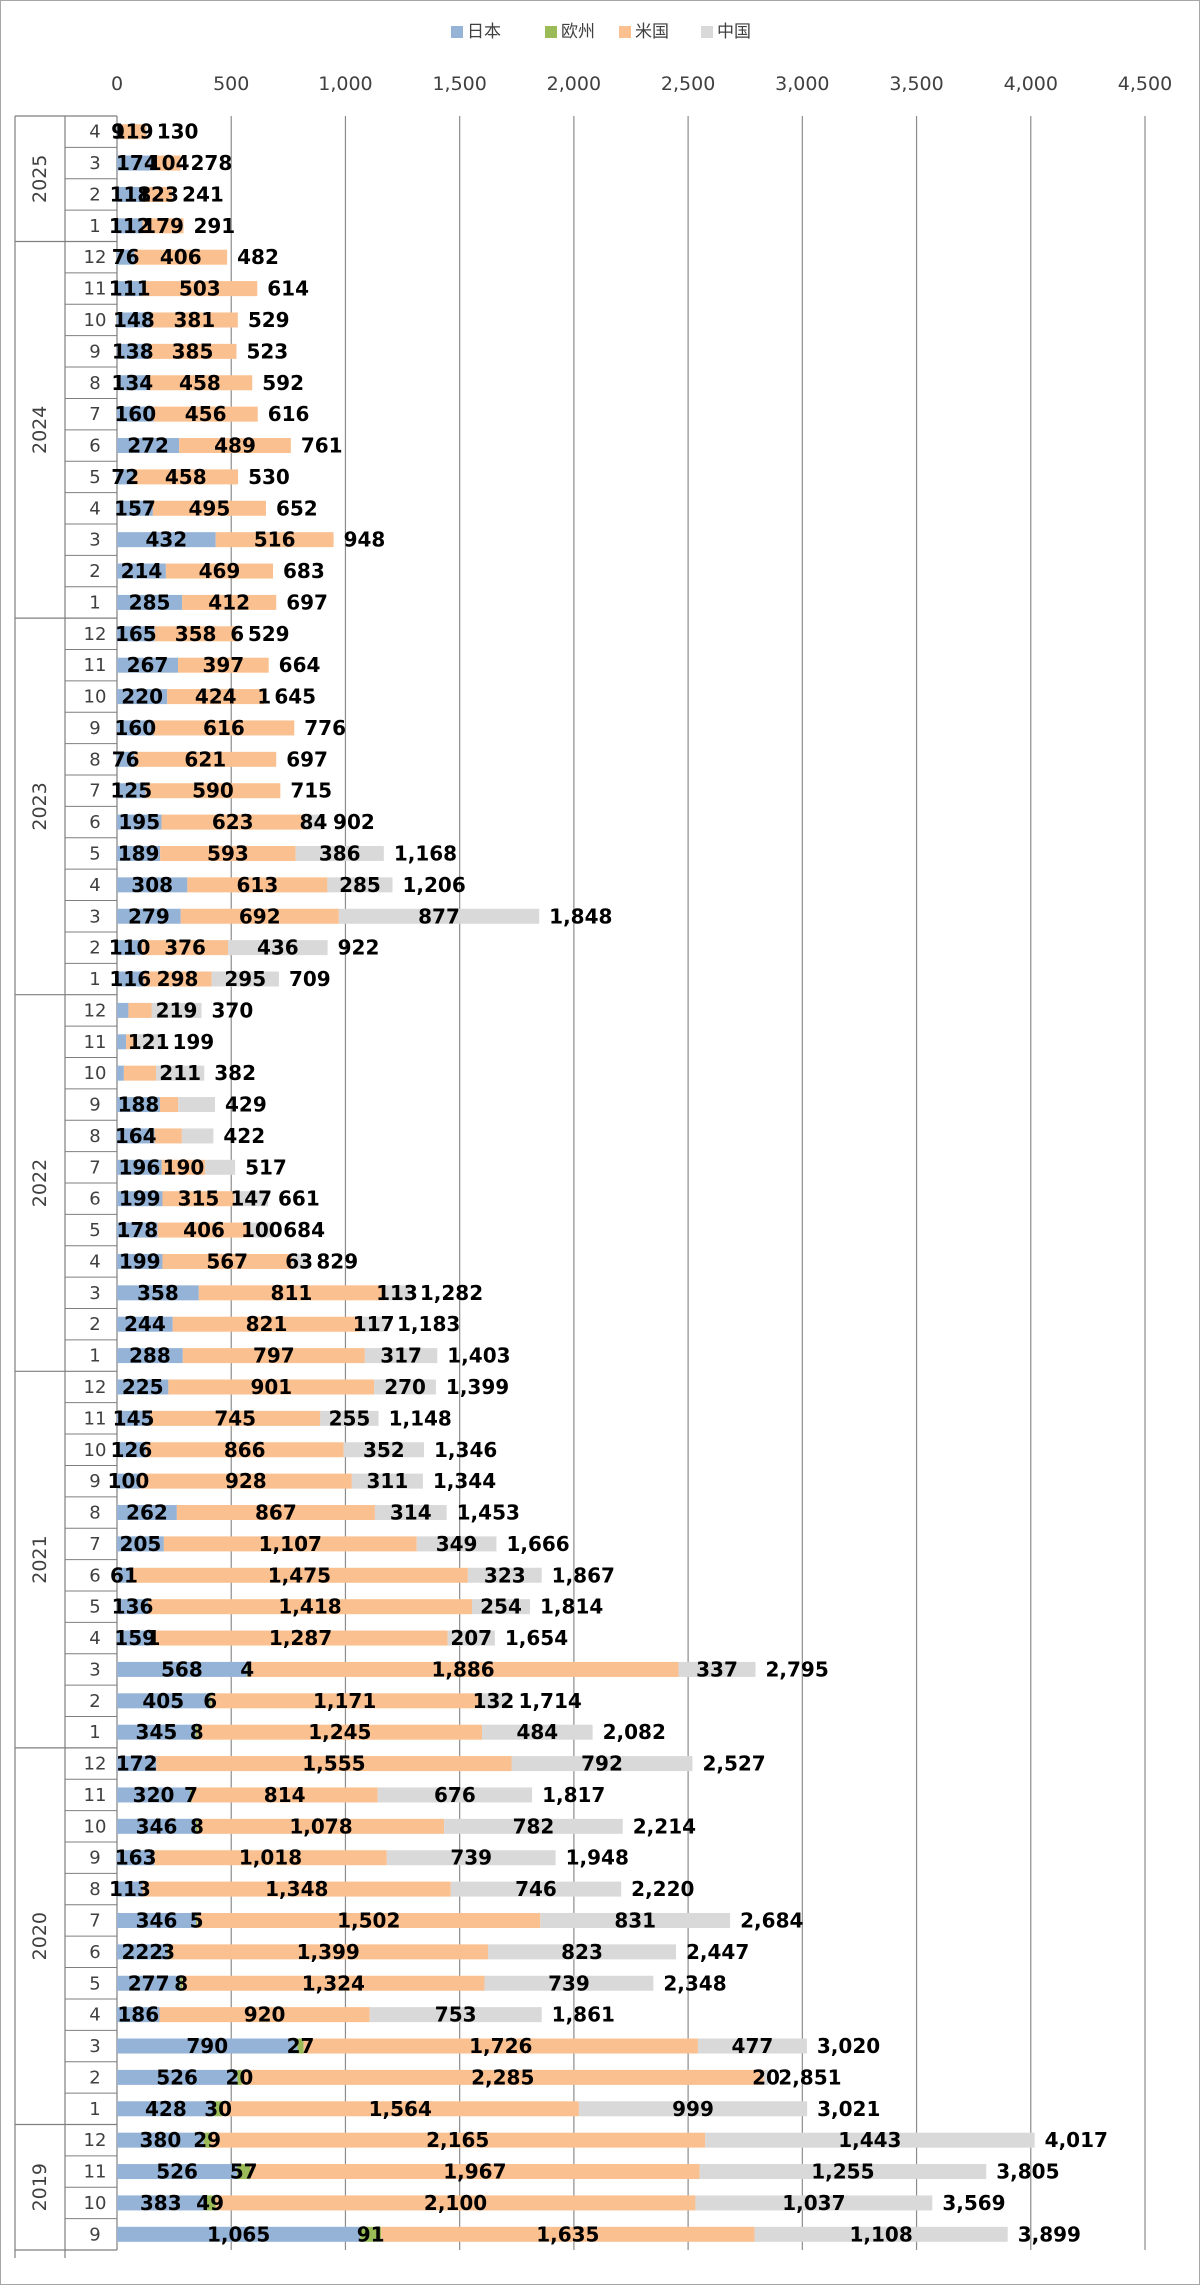  I want to click on total-label: 709, so click(310, 979).